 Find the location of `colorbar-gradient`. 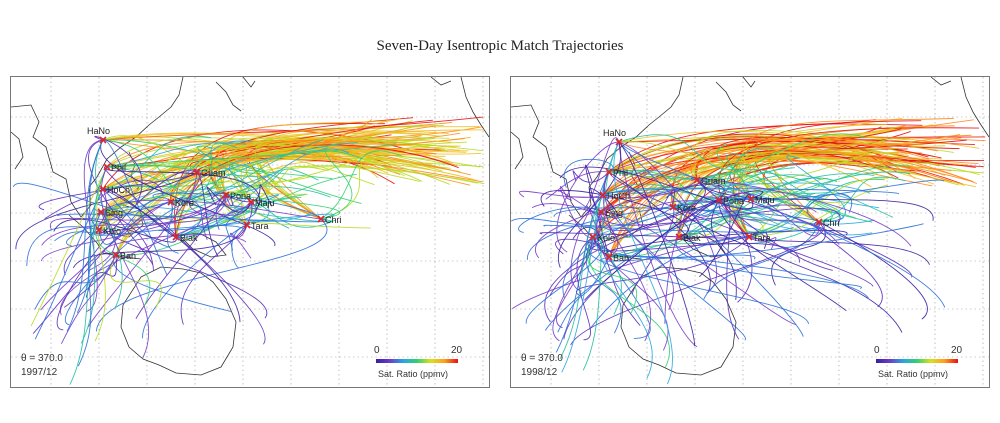

colorbar-gradient is located at coordinates (917, 361).